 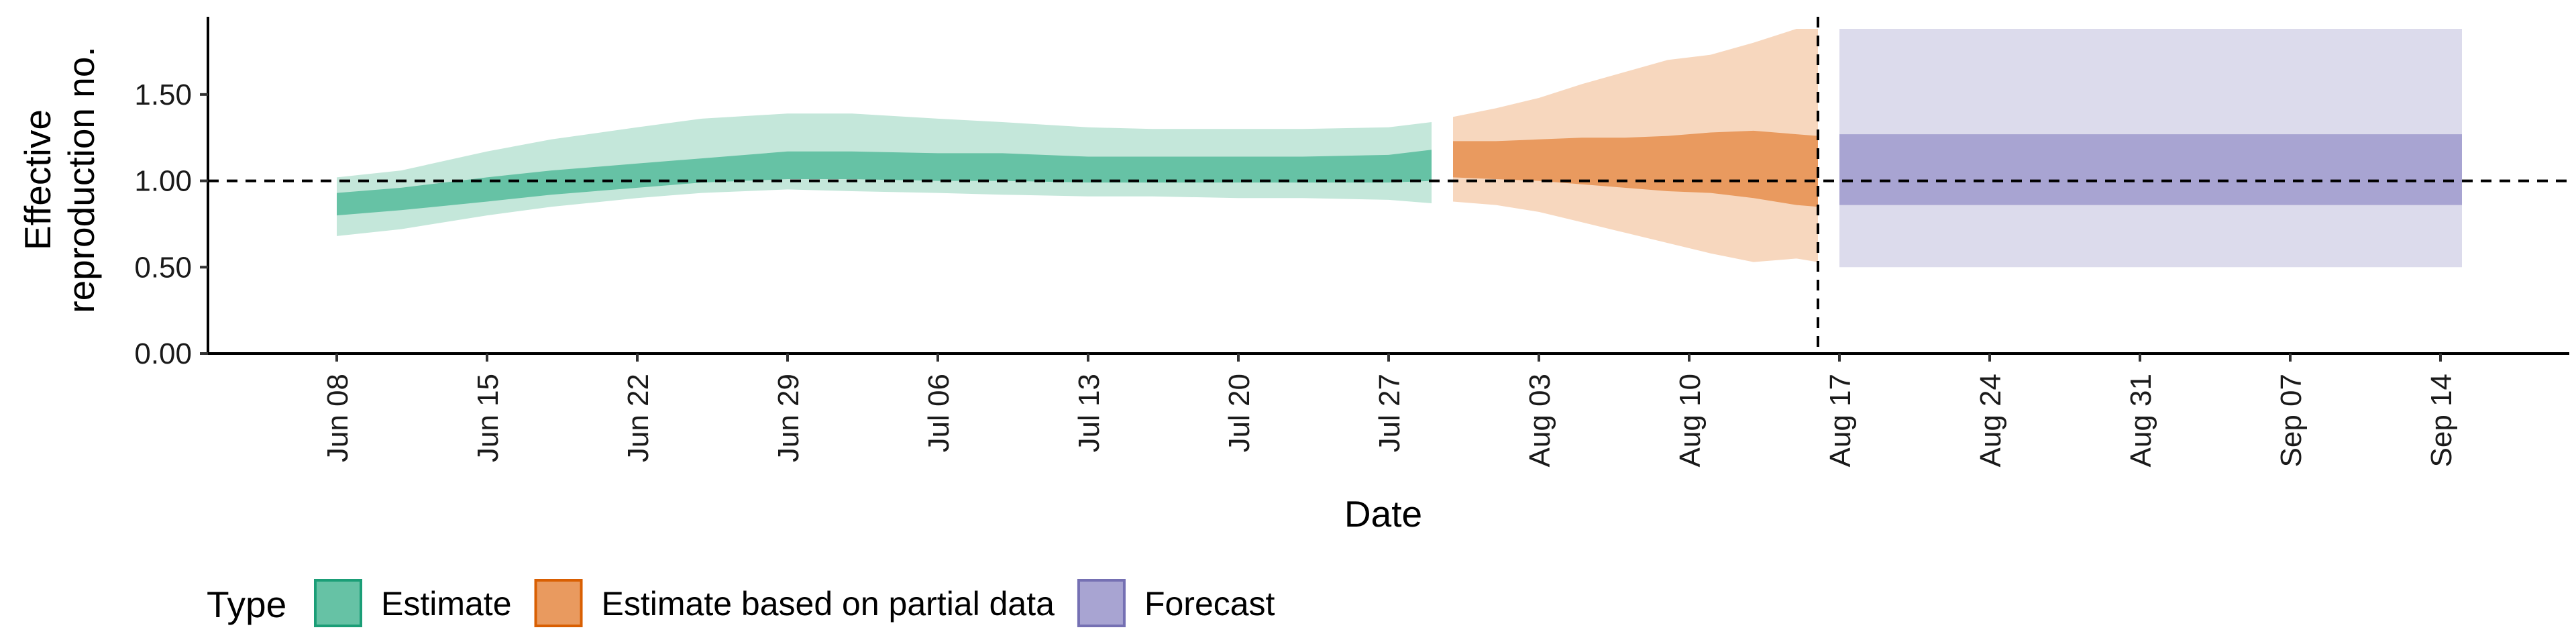 What do you see at coordinates (1635, 168) in the screenshot?
I see `estimate-based-on-partial-data-inner-band` at bounding box center [1635, 168].